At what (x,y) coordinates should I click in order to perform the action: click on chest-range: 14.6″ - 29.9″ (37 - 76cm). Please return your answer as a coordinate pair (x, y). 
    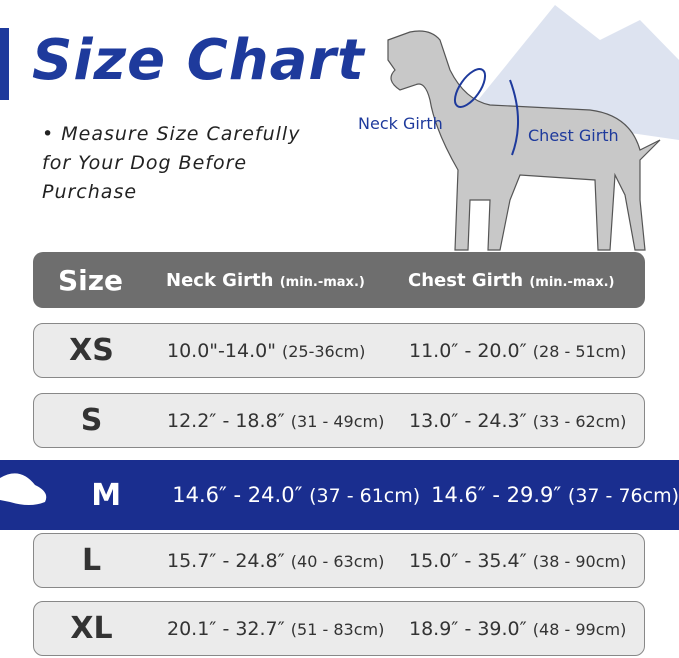
    Looking at the image, I should click on (555, 495).